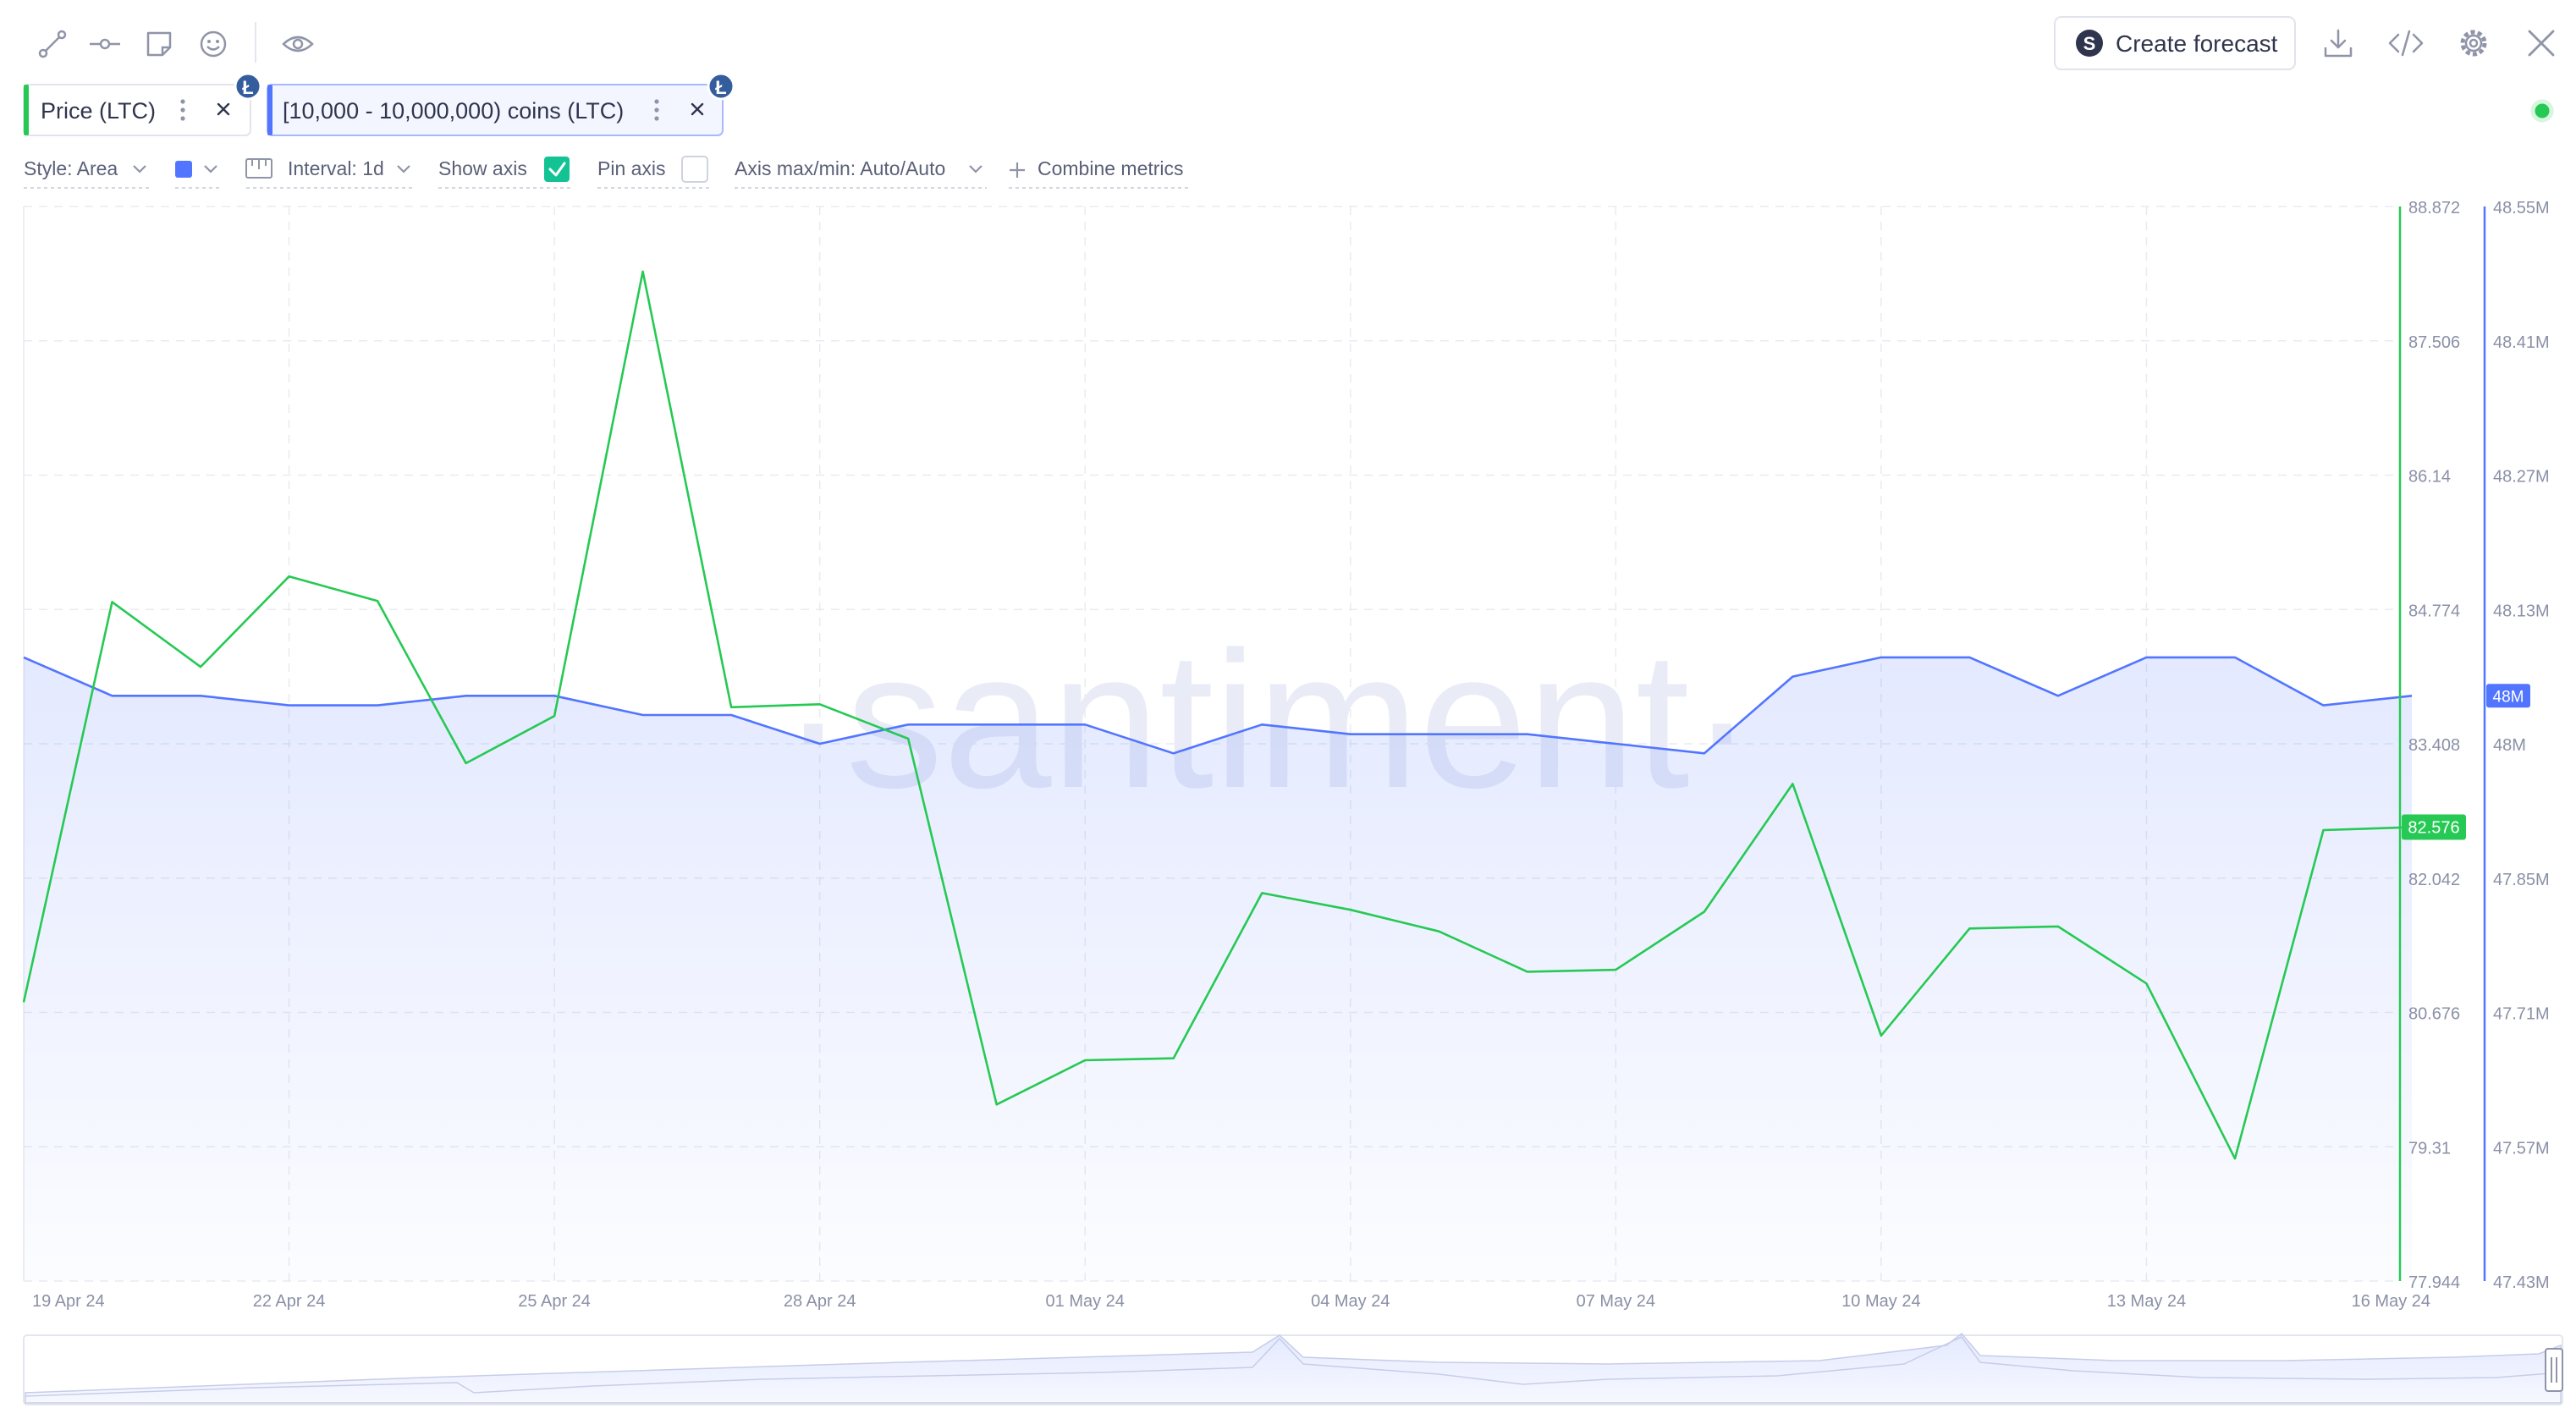  I want to click on show-axis-toggle: Show axis, so click(505, 173).